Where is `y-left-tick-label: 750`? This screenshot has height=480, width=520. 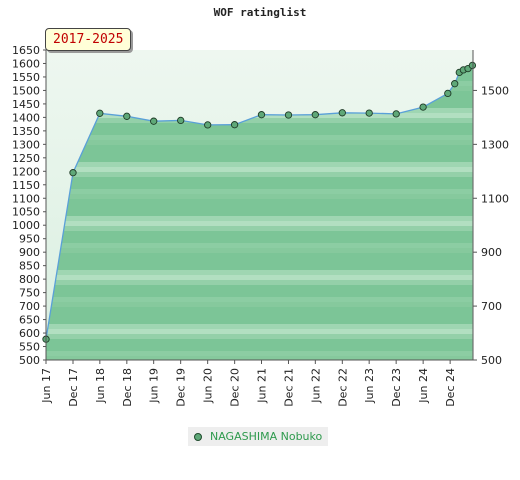 y-left-tick-label: 750 is located at coordinates (29, 293).